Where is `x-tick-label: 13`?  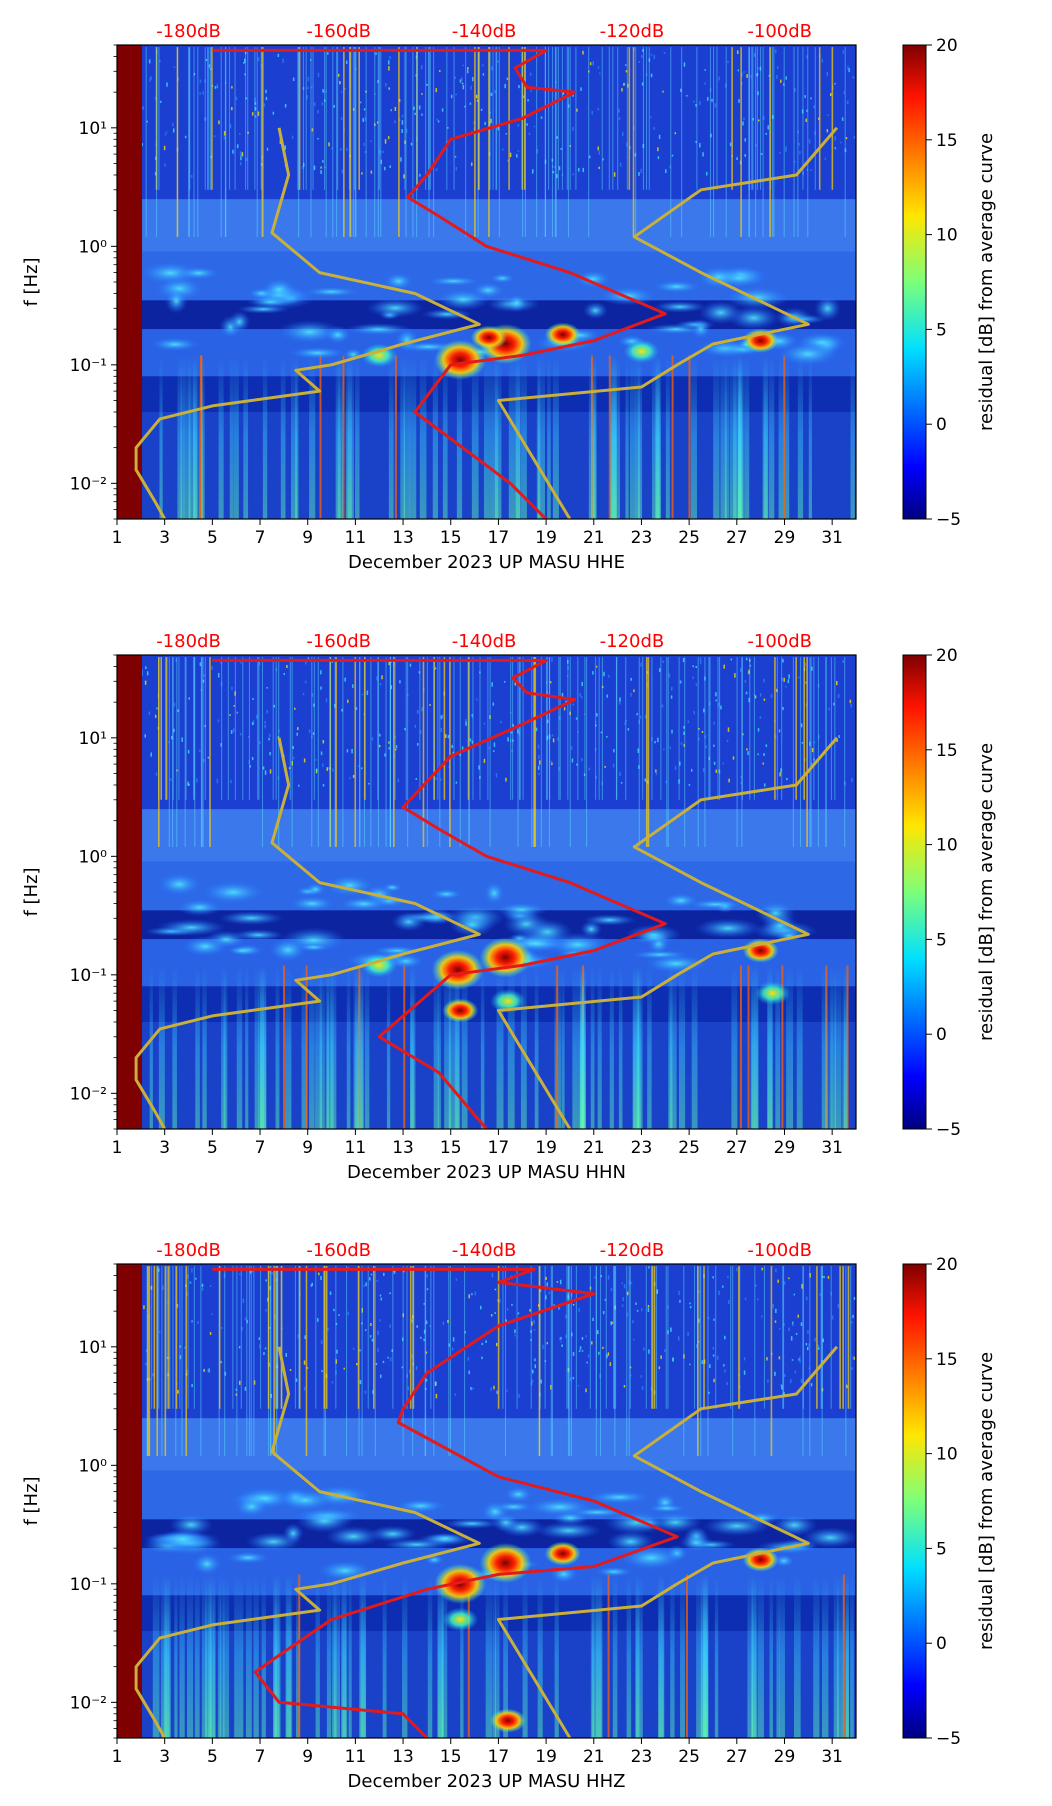 x-tick-label: 13 is located at coordinates (403, 1148).